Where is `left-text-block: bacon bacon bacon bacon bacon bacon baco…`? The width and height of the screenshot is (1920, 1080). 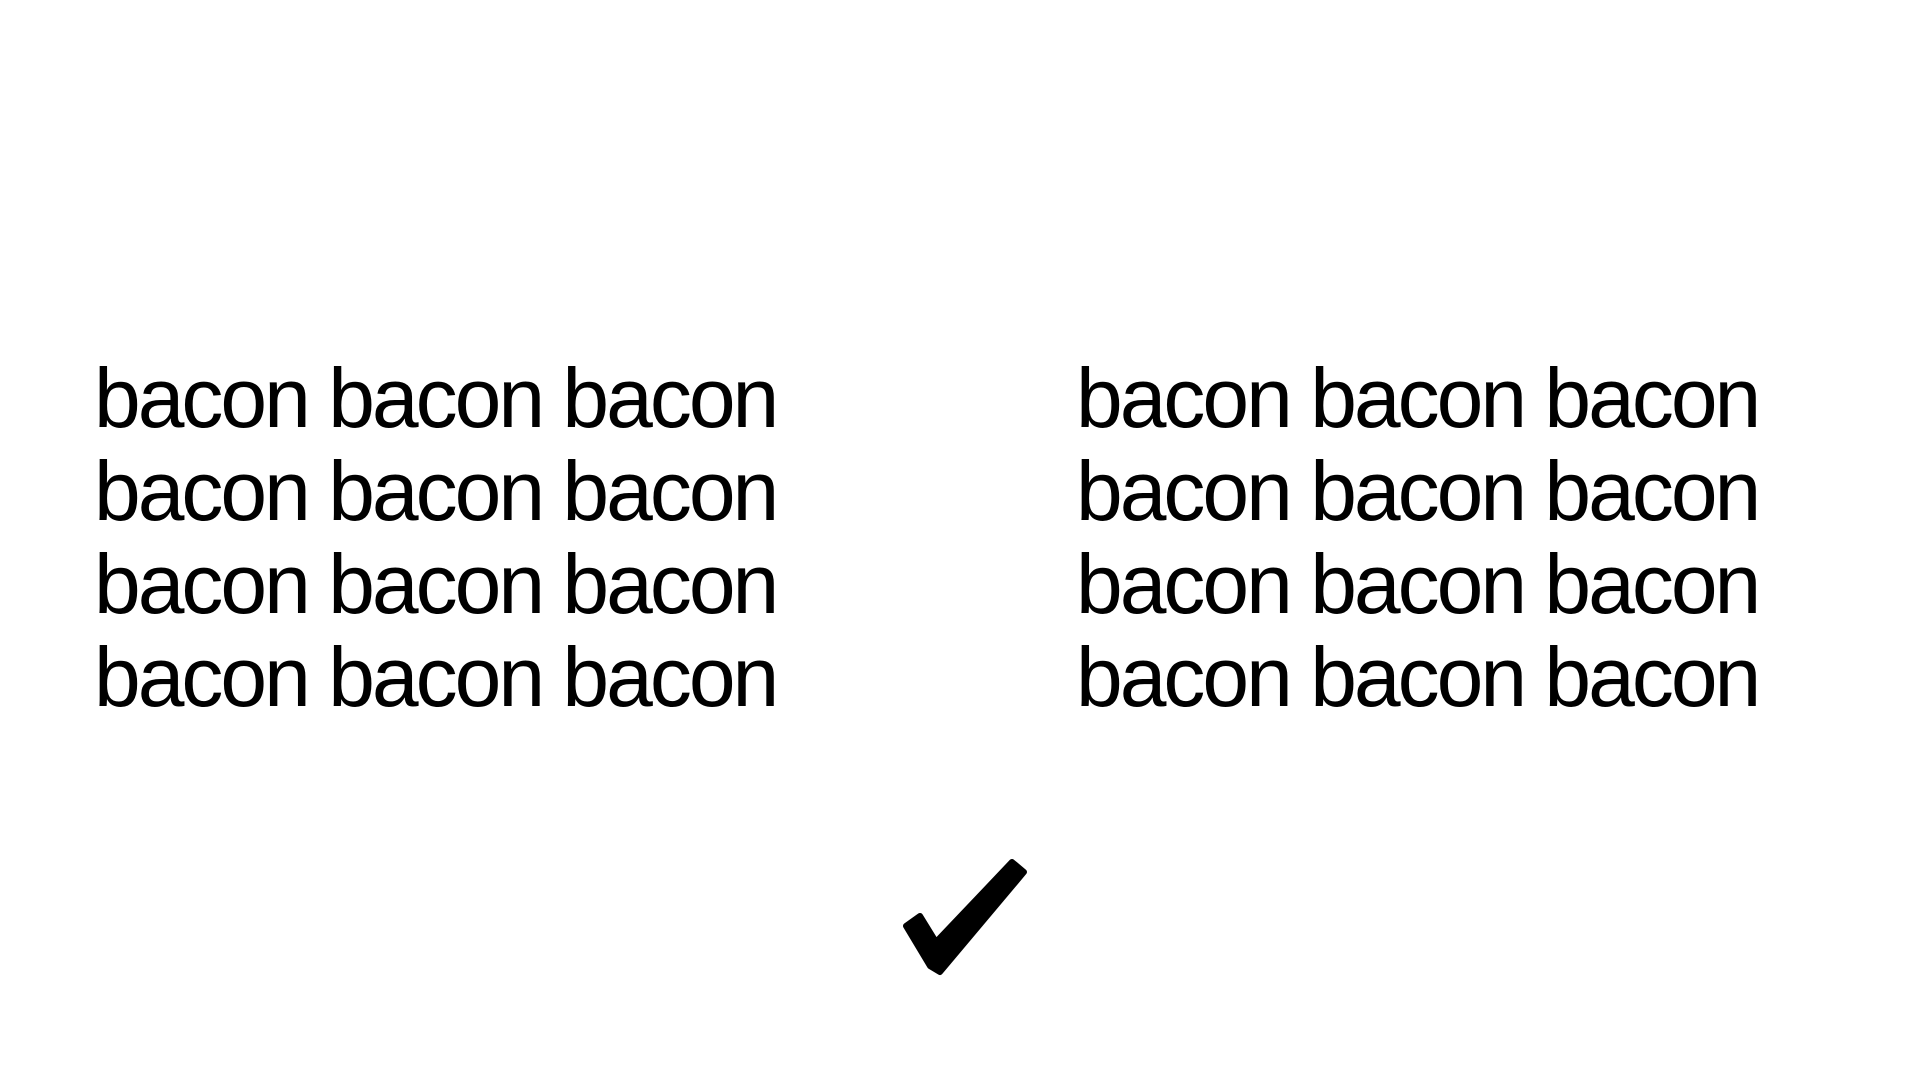 left-text-block: bacon bacon bacon bacon bacon bacon baco… is located at coordinates (494, 538).